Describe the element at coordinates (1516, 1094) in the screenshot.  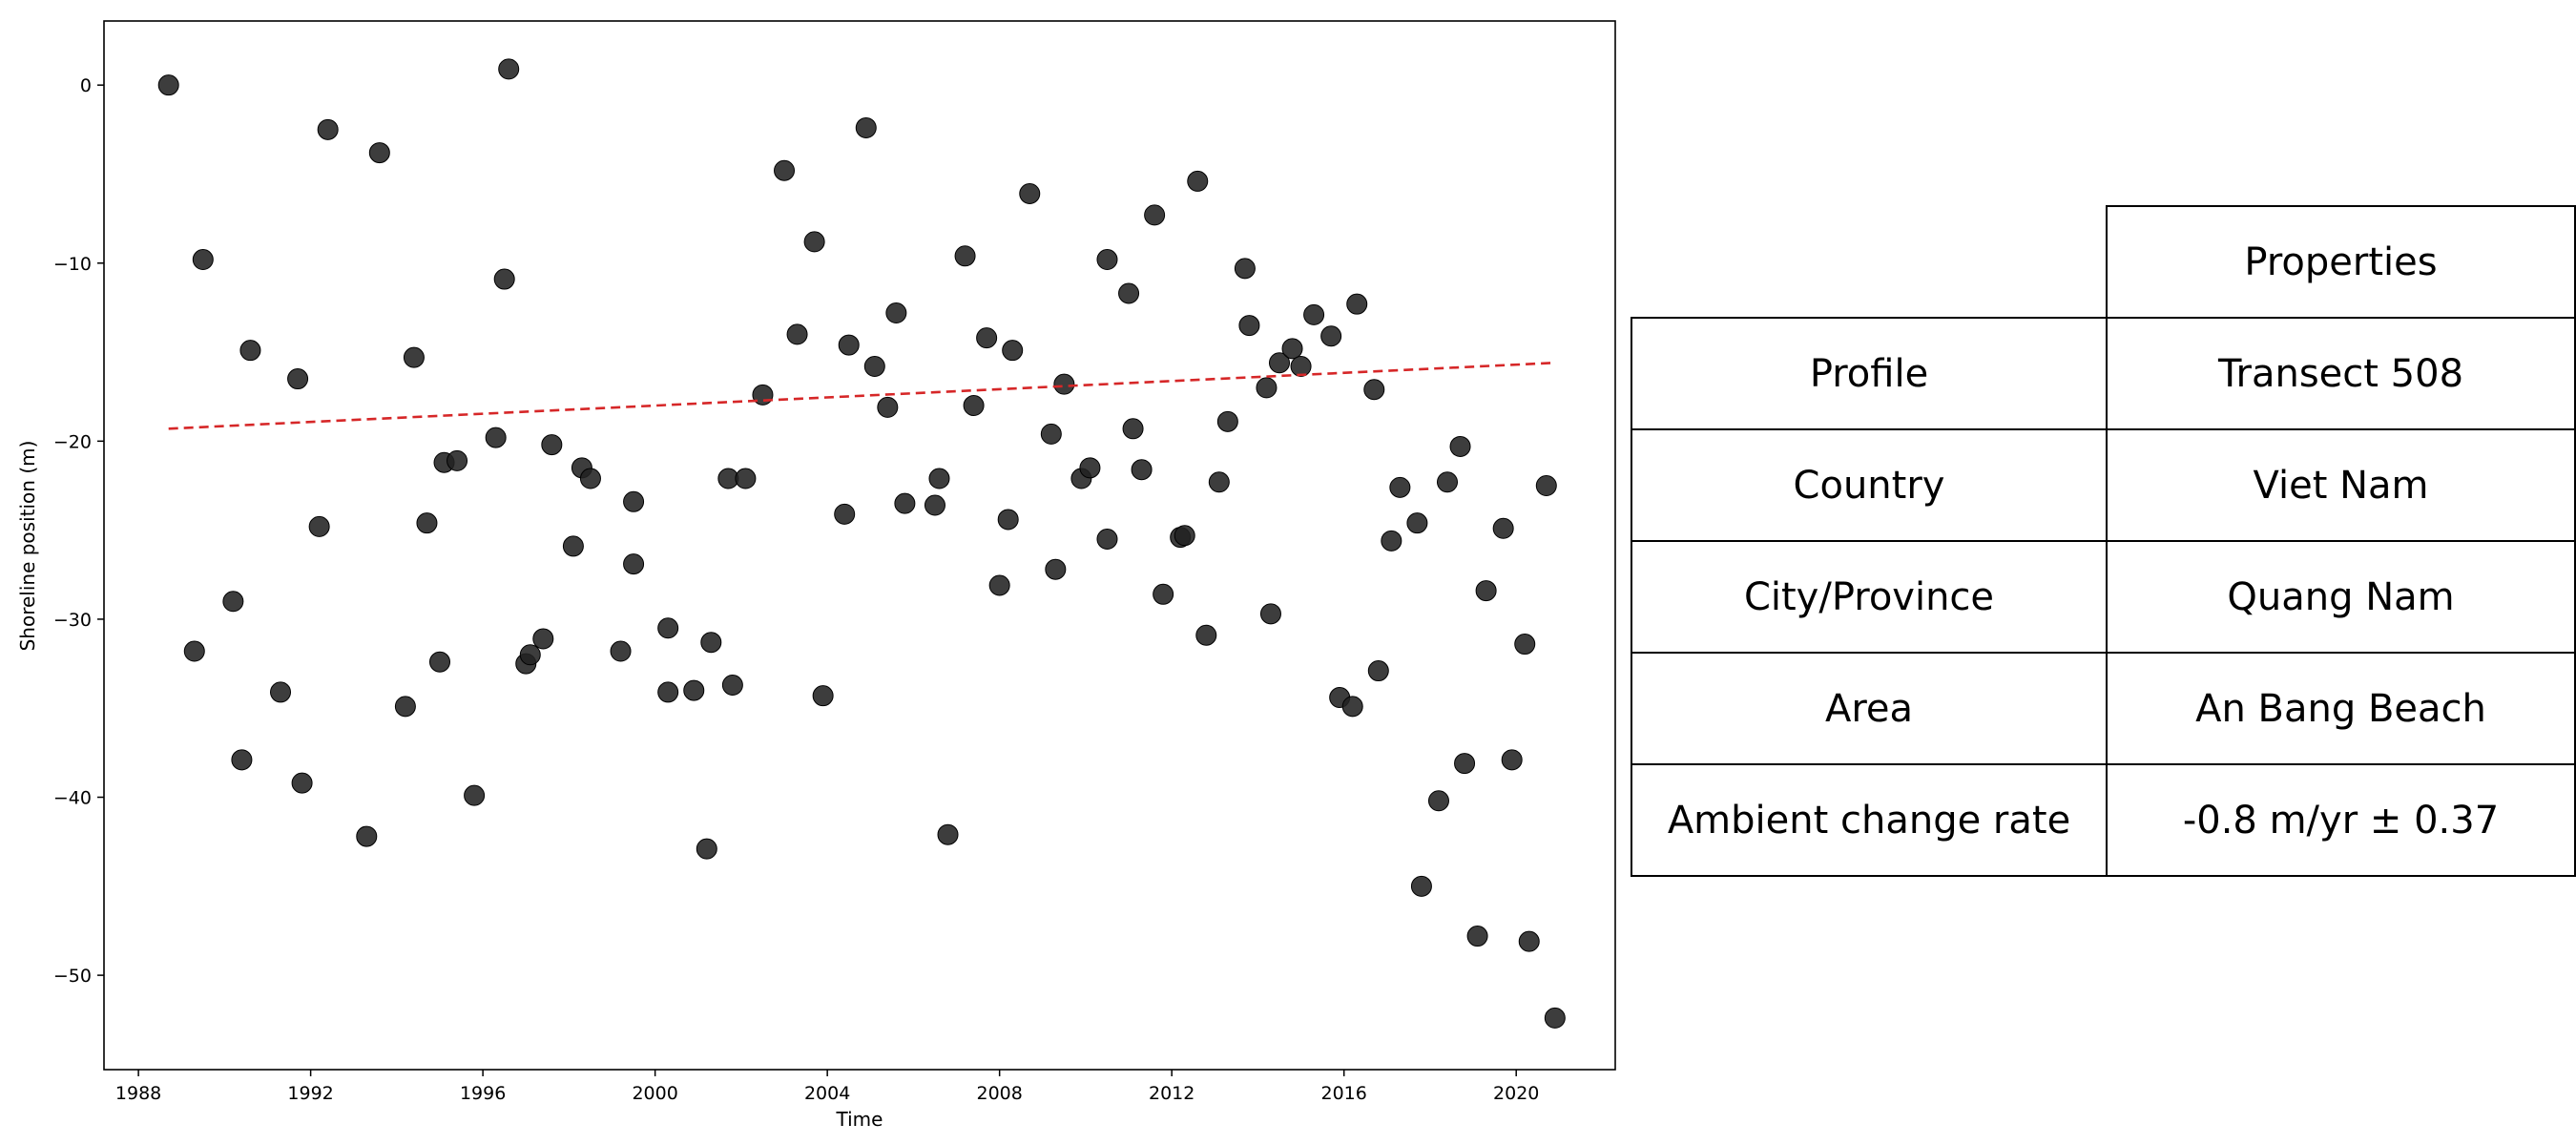
I see `x-tick-label: 2020` at that location.